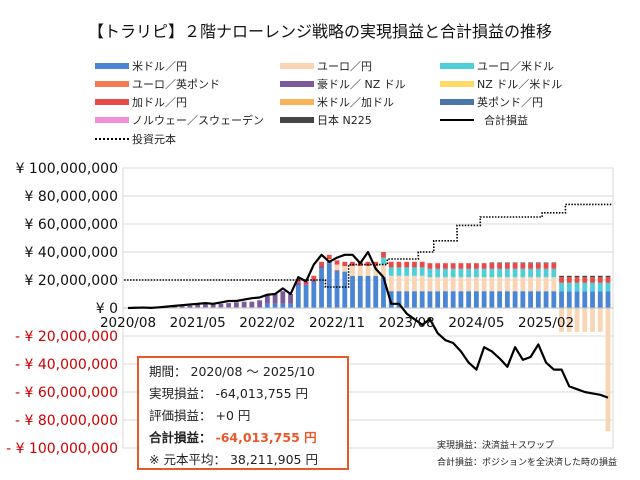 Image resolution: width=640 pixels, height=480 pixels. Describe the element at coordinates (496, 446) in the screenshot. I see `note-realized: 実現損益：決済益＋スワップ` at that location.